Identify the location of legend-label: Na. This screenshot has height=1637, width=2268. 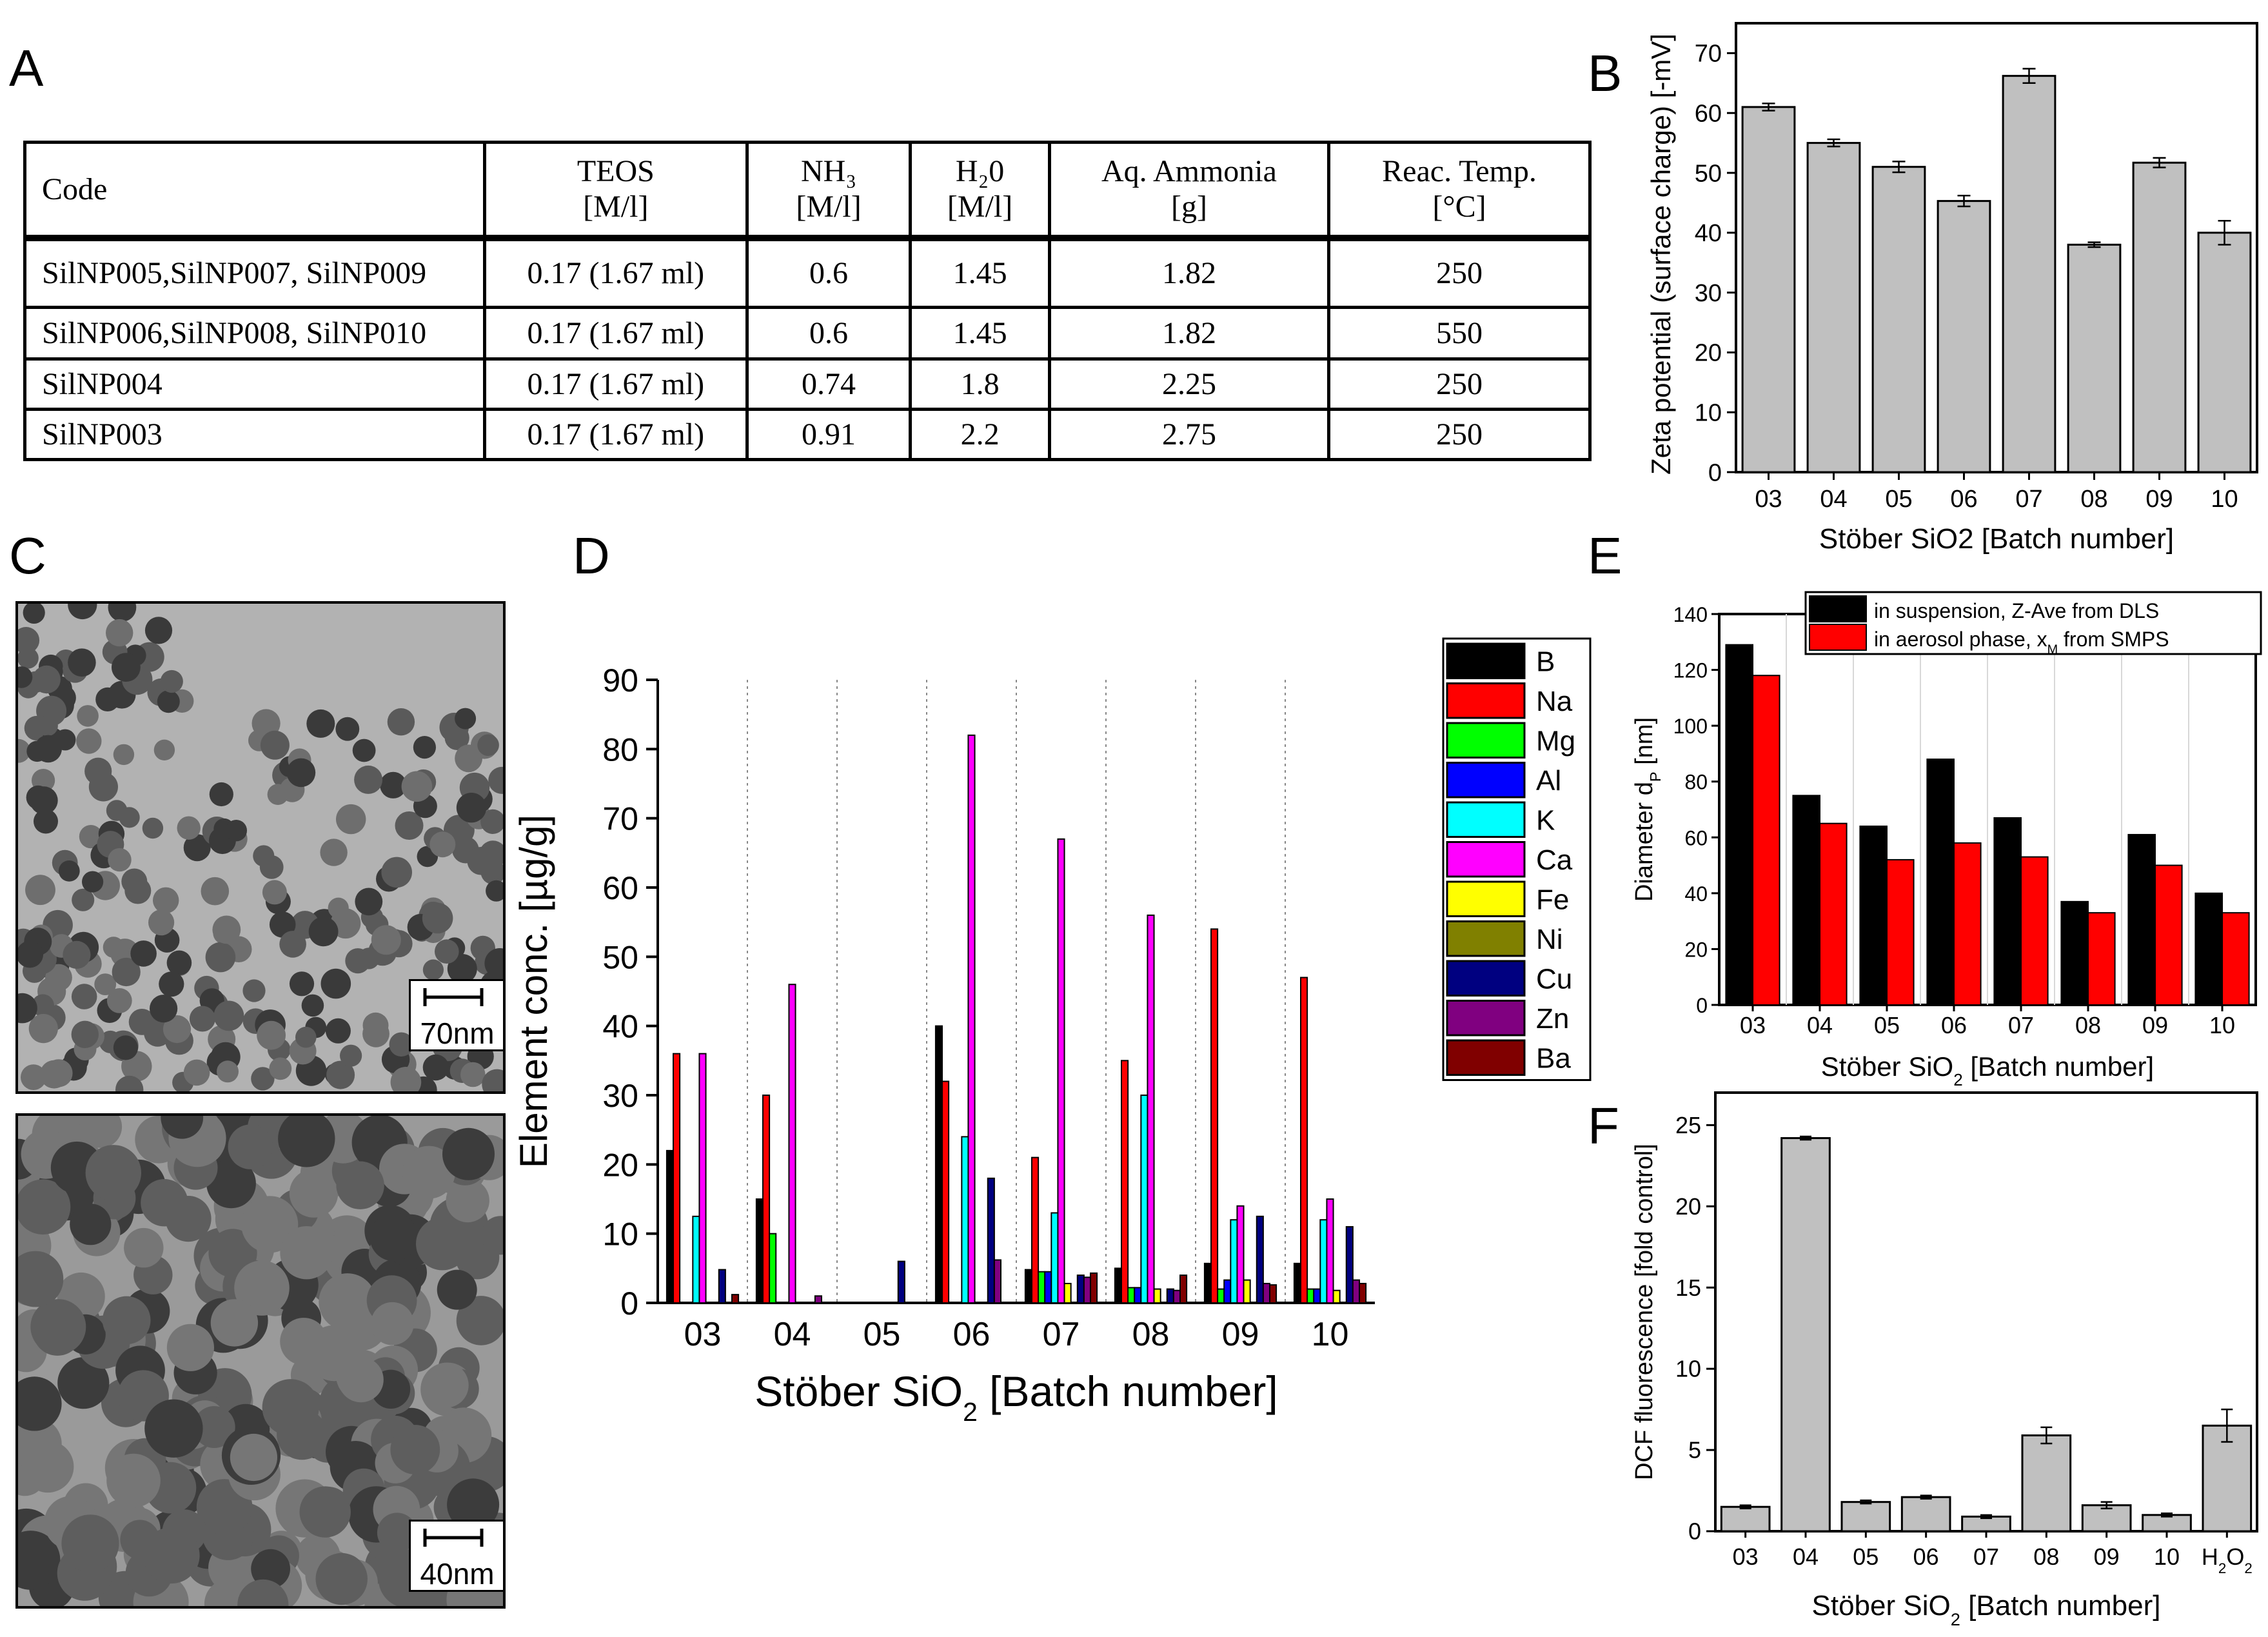
(1554, 701).